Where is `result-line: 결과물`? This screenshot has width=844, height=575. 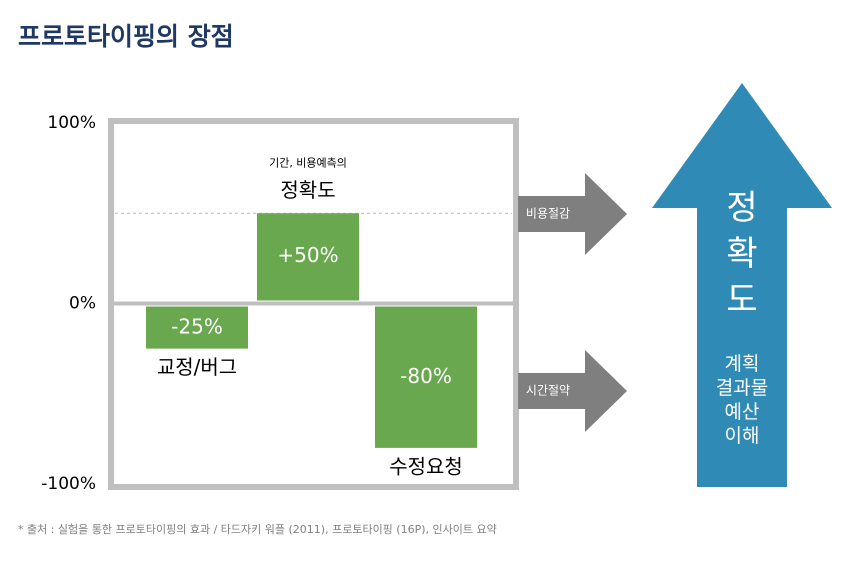
result-line: 결과물 is located at coordinates (742, 388).